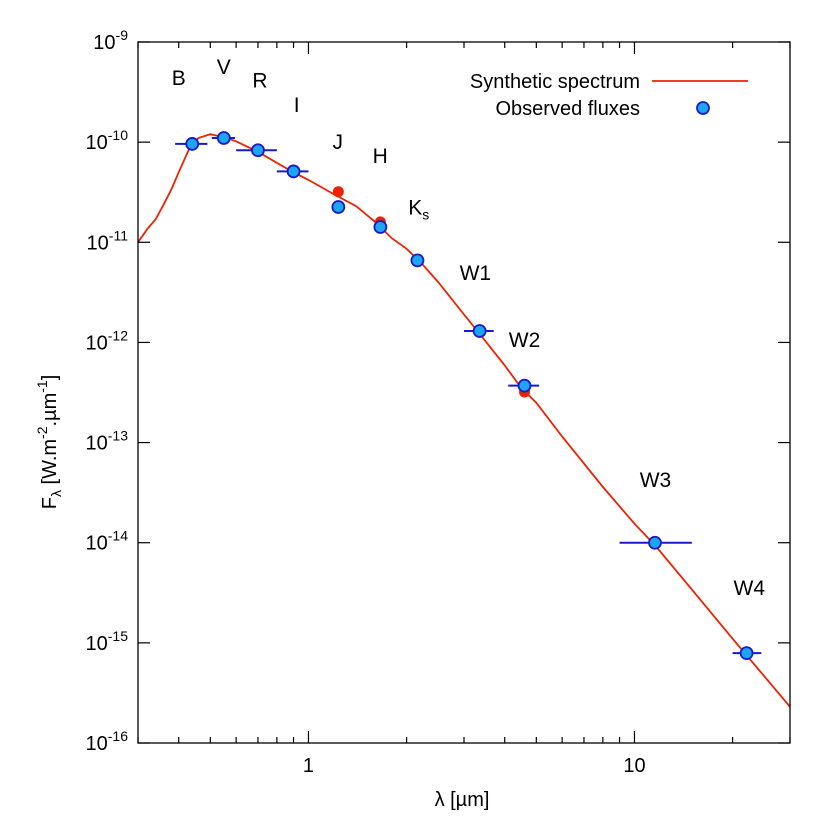 The image size is (830, 830). I want to click on observed-point-w4, so click(746, 653).